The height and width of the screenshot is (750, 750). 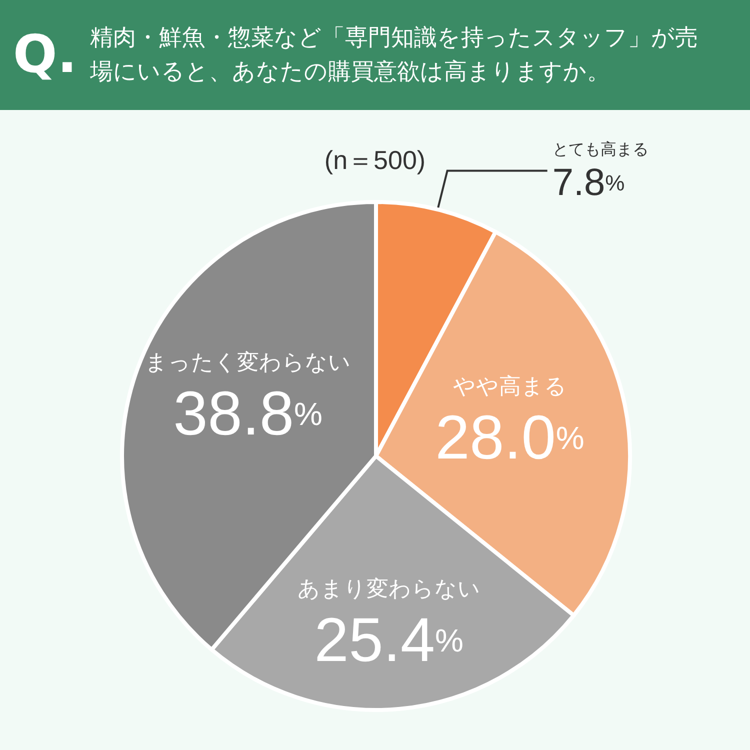 I want to click on text: Q., so click(x=45, y=55).